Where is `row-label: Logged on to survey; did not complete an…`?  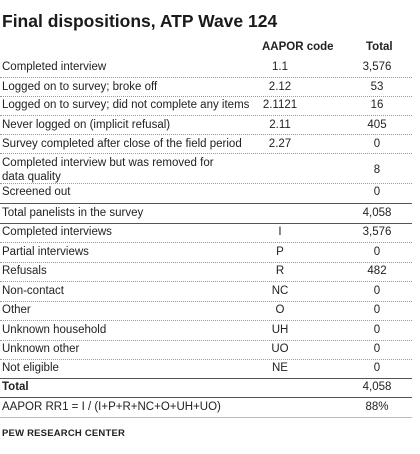
row-label: Logged on to survey; did not complete an… is located at coordinates (126, 105).